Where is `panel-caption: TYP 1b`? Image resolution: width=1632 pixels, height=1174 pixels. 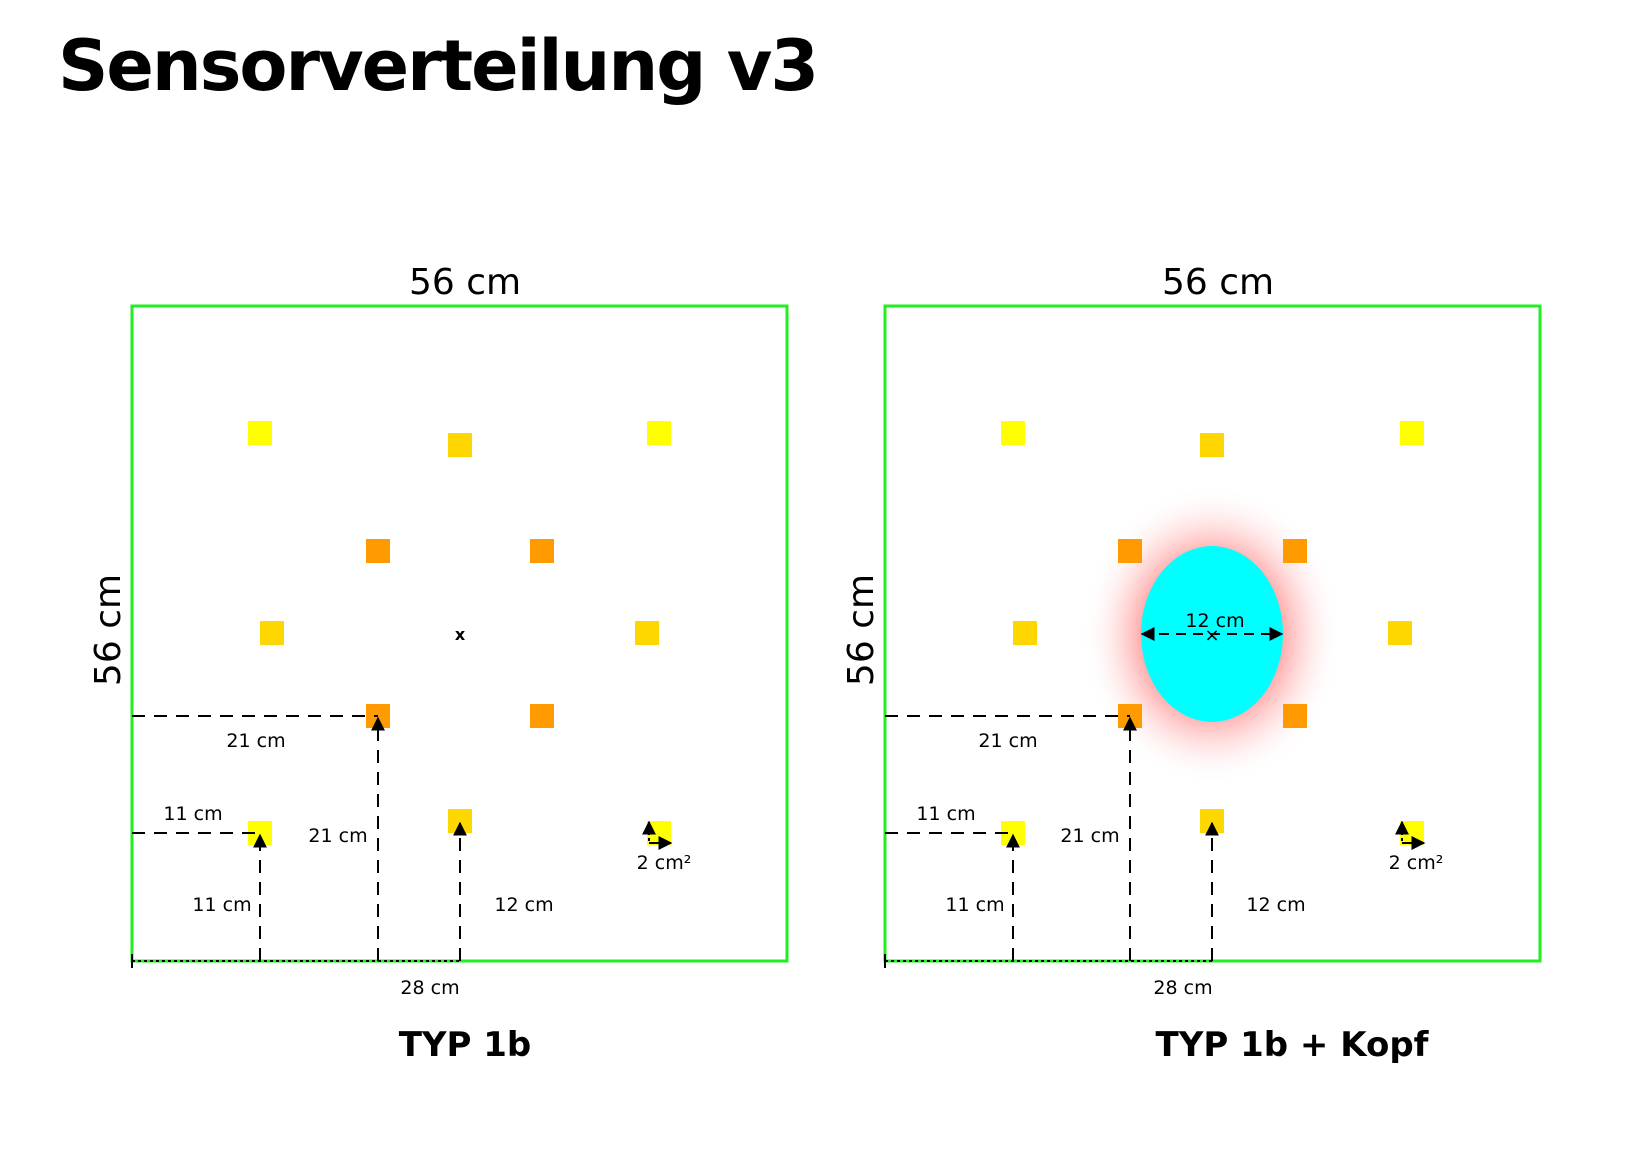
panel-caption: TYP 1b is located at coordinates (465, 1045).